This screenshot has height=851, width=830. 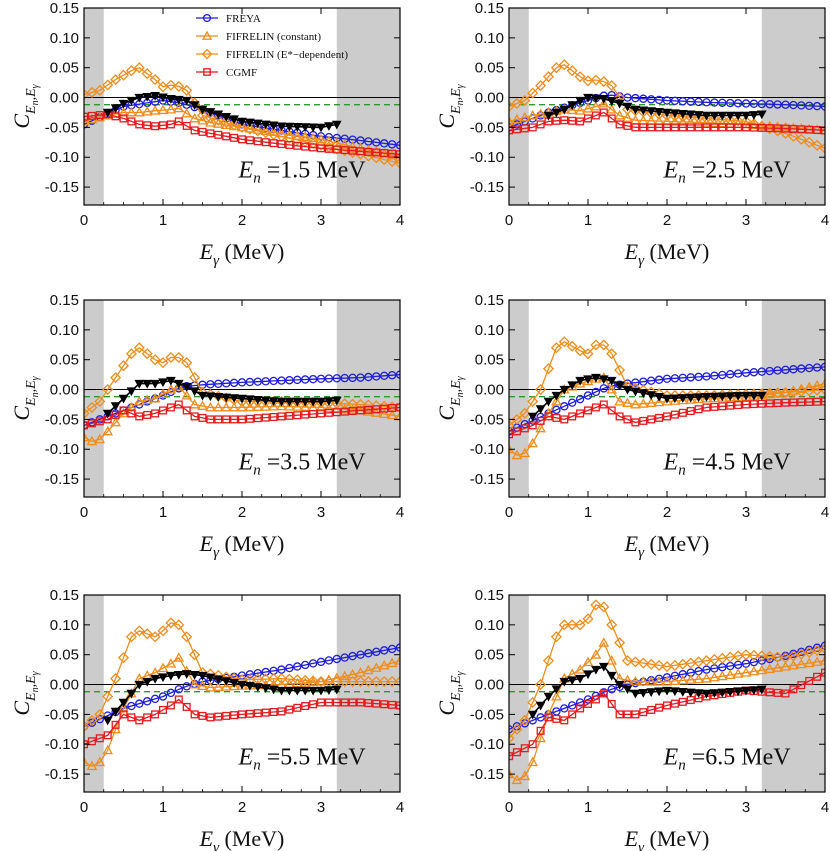 I want to click on y-tick-label: -0.15, so click(x=62, y=774).